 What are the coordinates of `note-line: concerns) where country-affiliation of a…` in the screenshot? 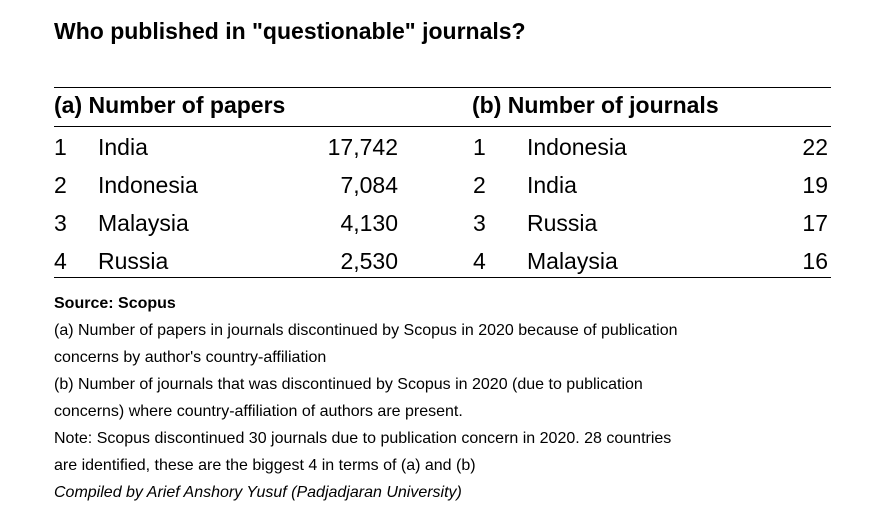 It's located at (258, 411).